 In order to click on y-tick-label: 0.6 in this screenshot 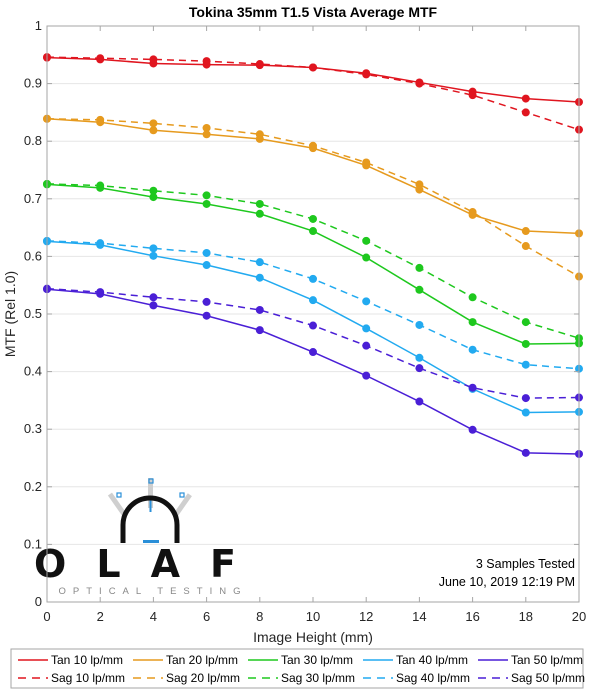, I will do `click(33, 255)`.